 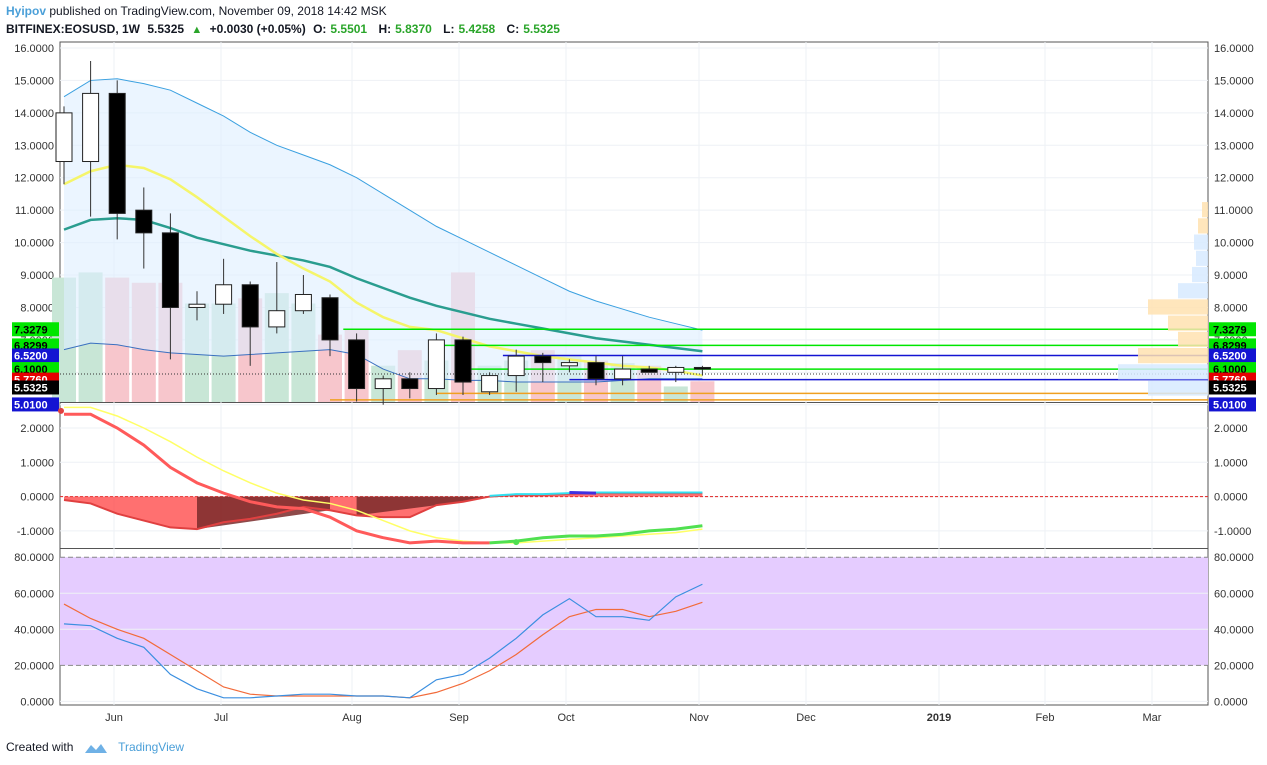 What do you see at coordinates (114, 718) in the screenshot?
I see `x-tick-label: Jun` at bounding box center [114, 718].